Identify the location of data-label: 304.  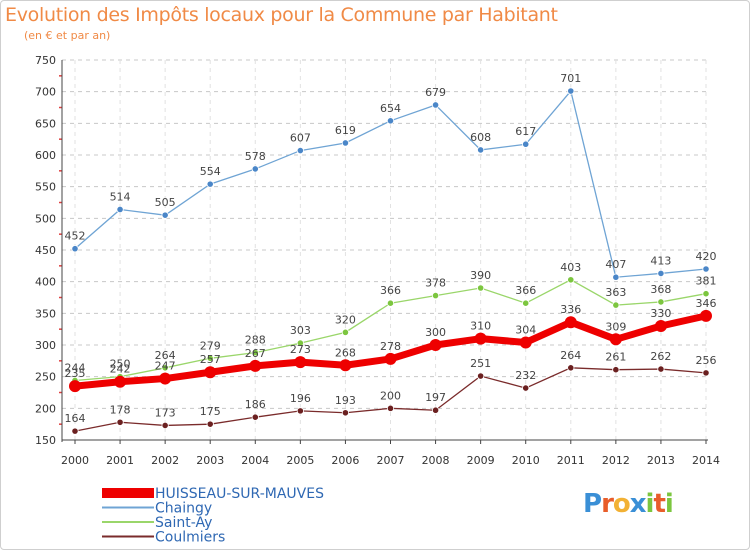
(525, 329).